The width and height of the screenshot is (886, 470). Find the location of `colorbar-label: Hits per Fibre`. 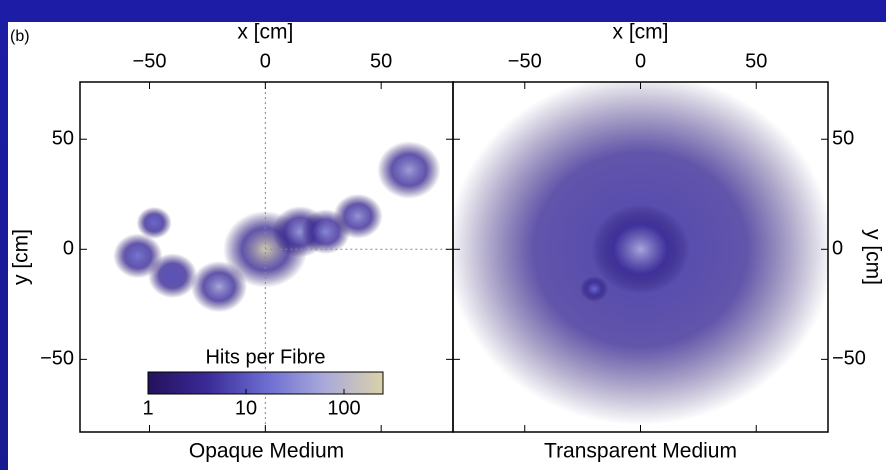

colorbar-label: Hits per Fibre is located at coordinates (265, 357).